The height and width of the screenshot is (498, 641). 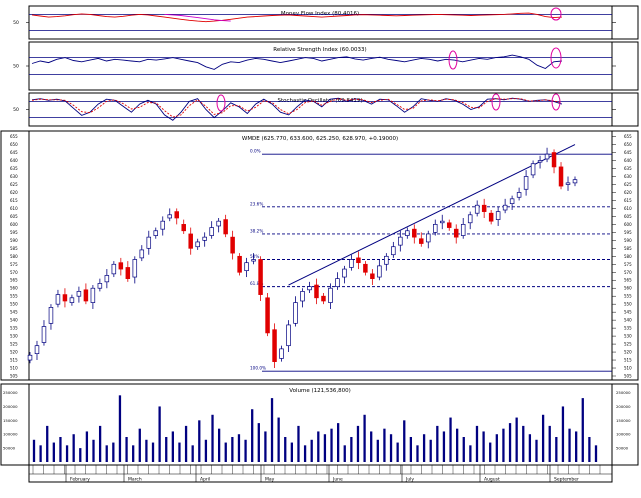 I want to click on price-right-tick-21: 610, so click(x=628, y=208).